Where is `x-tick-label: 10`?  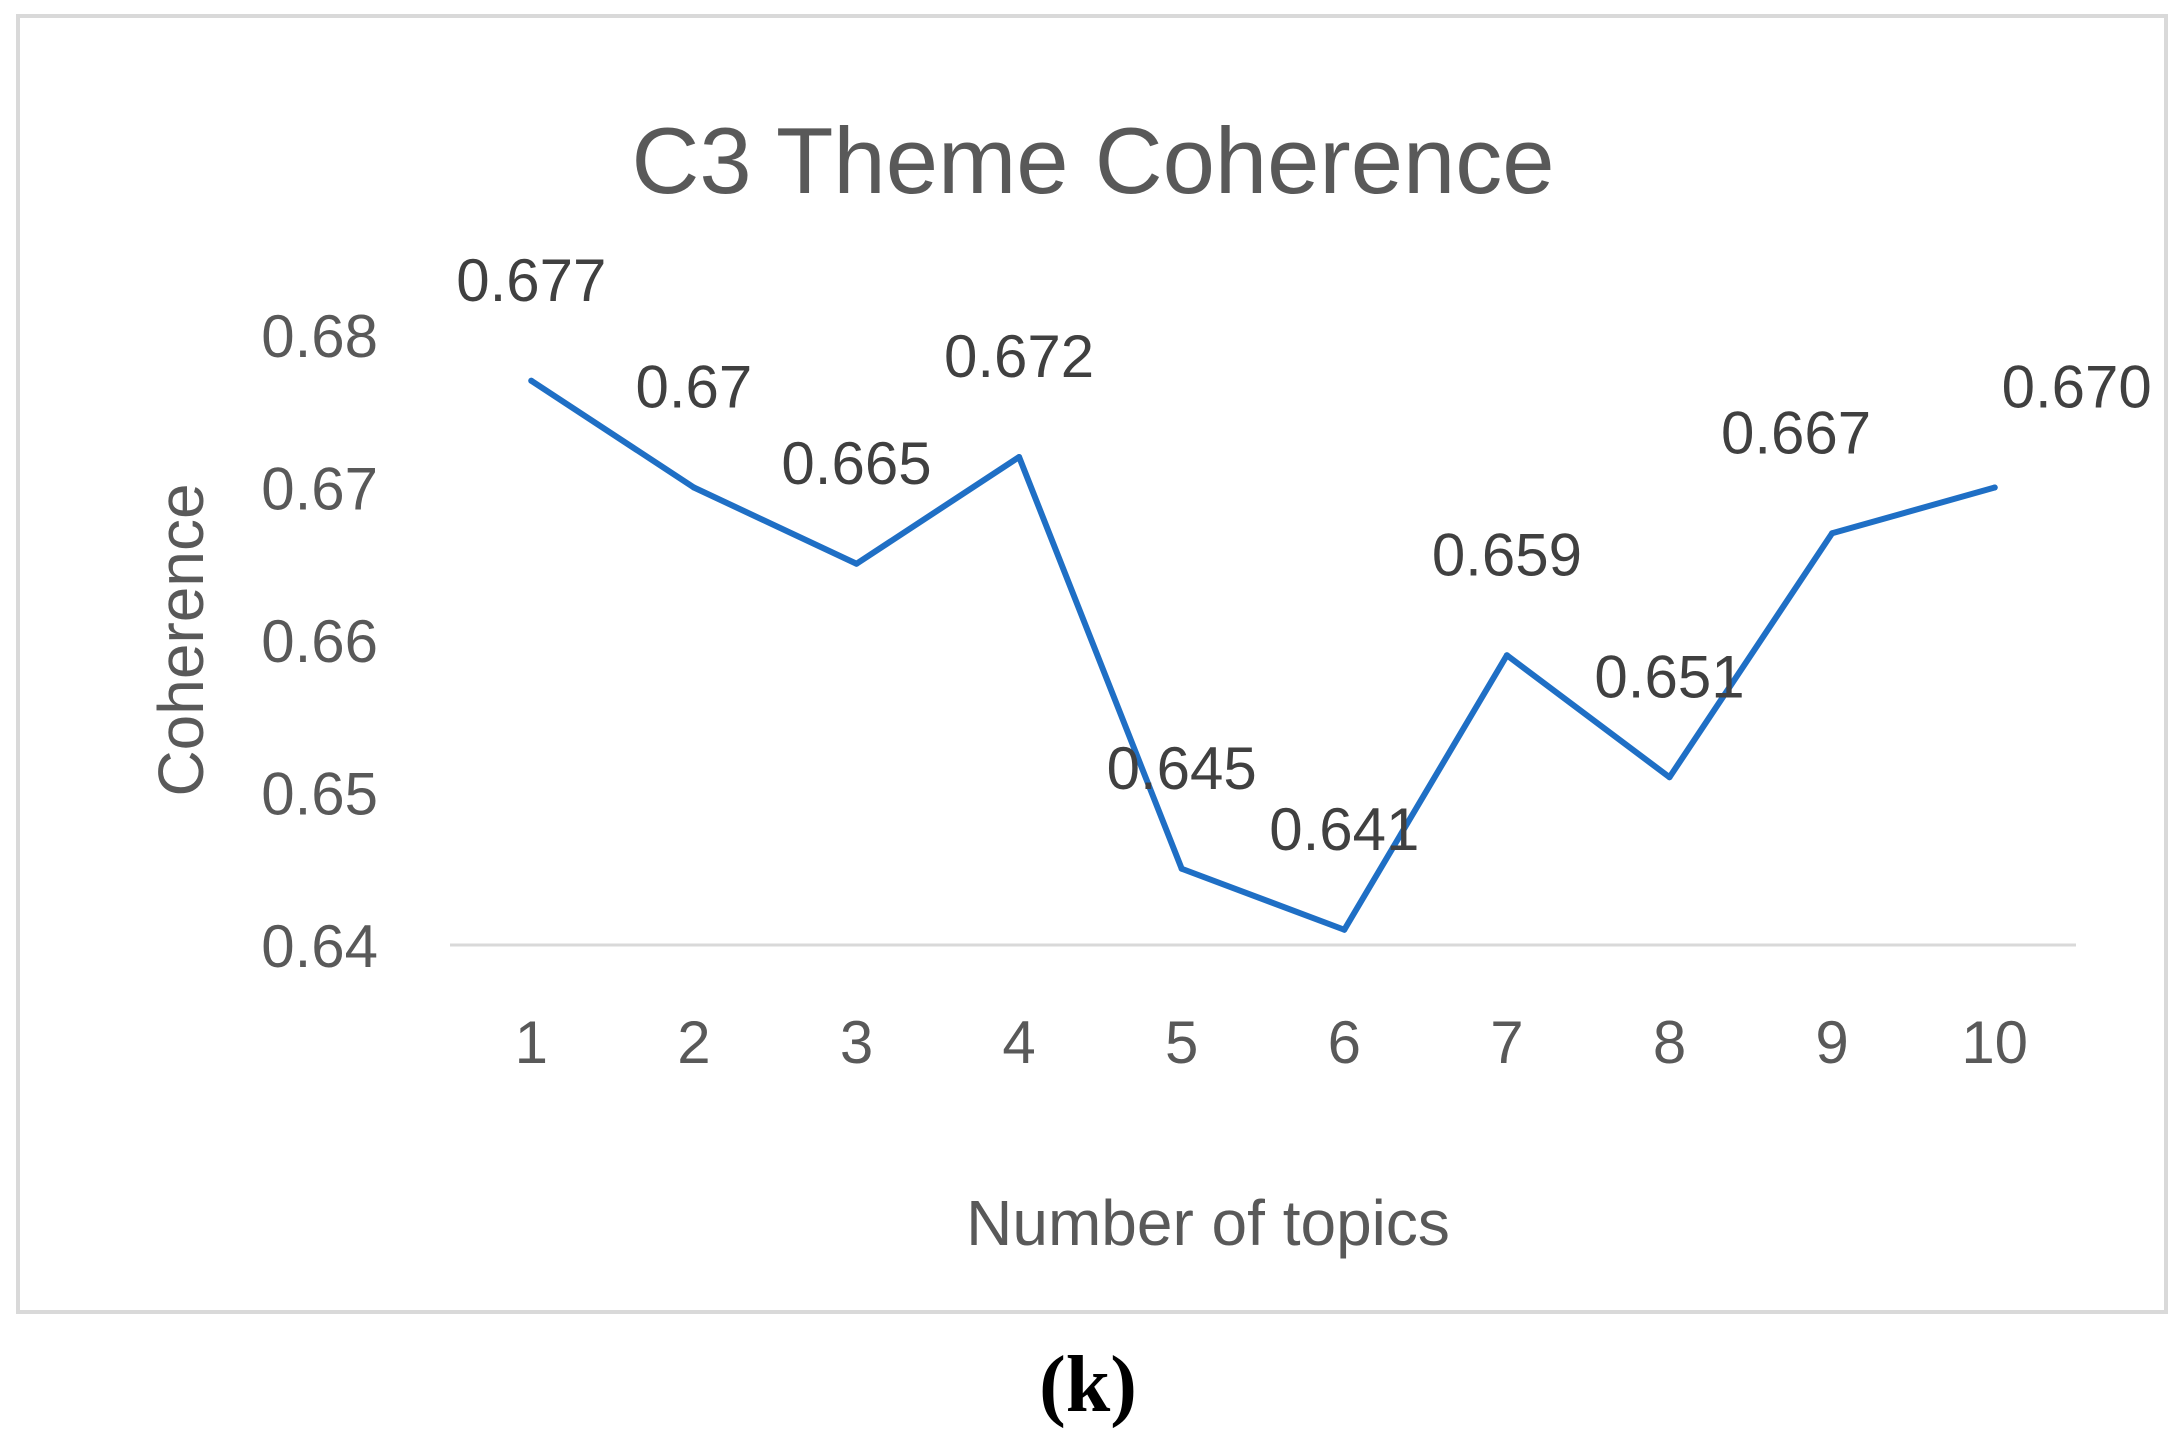 x-tick-label: 10 is located at coordinates (1994, 1042).